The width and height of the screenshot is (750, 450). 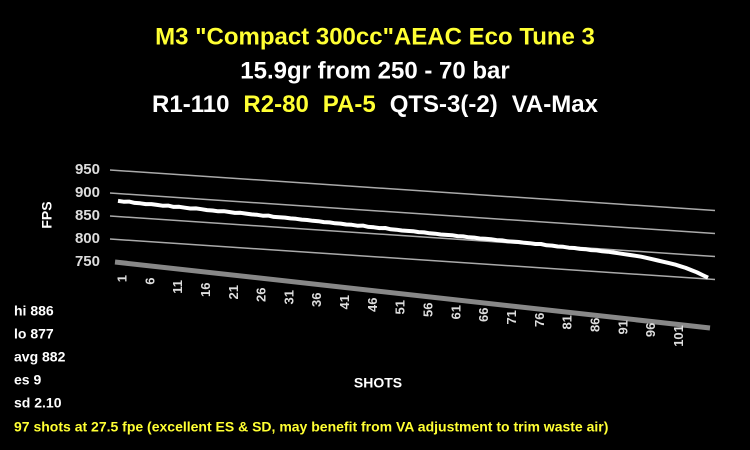 I want to click on y-tick-label: 800, so click(x=87, y=238).